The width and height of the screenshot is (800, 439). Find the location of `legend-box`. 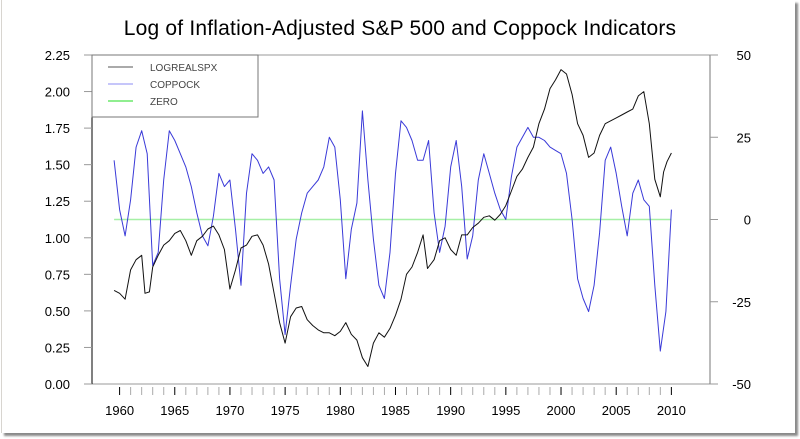

legend-box is located at coordinates (175, 86).